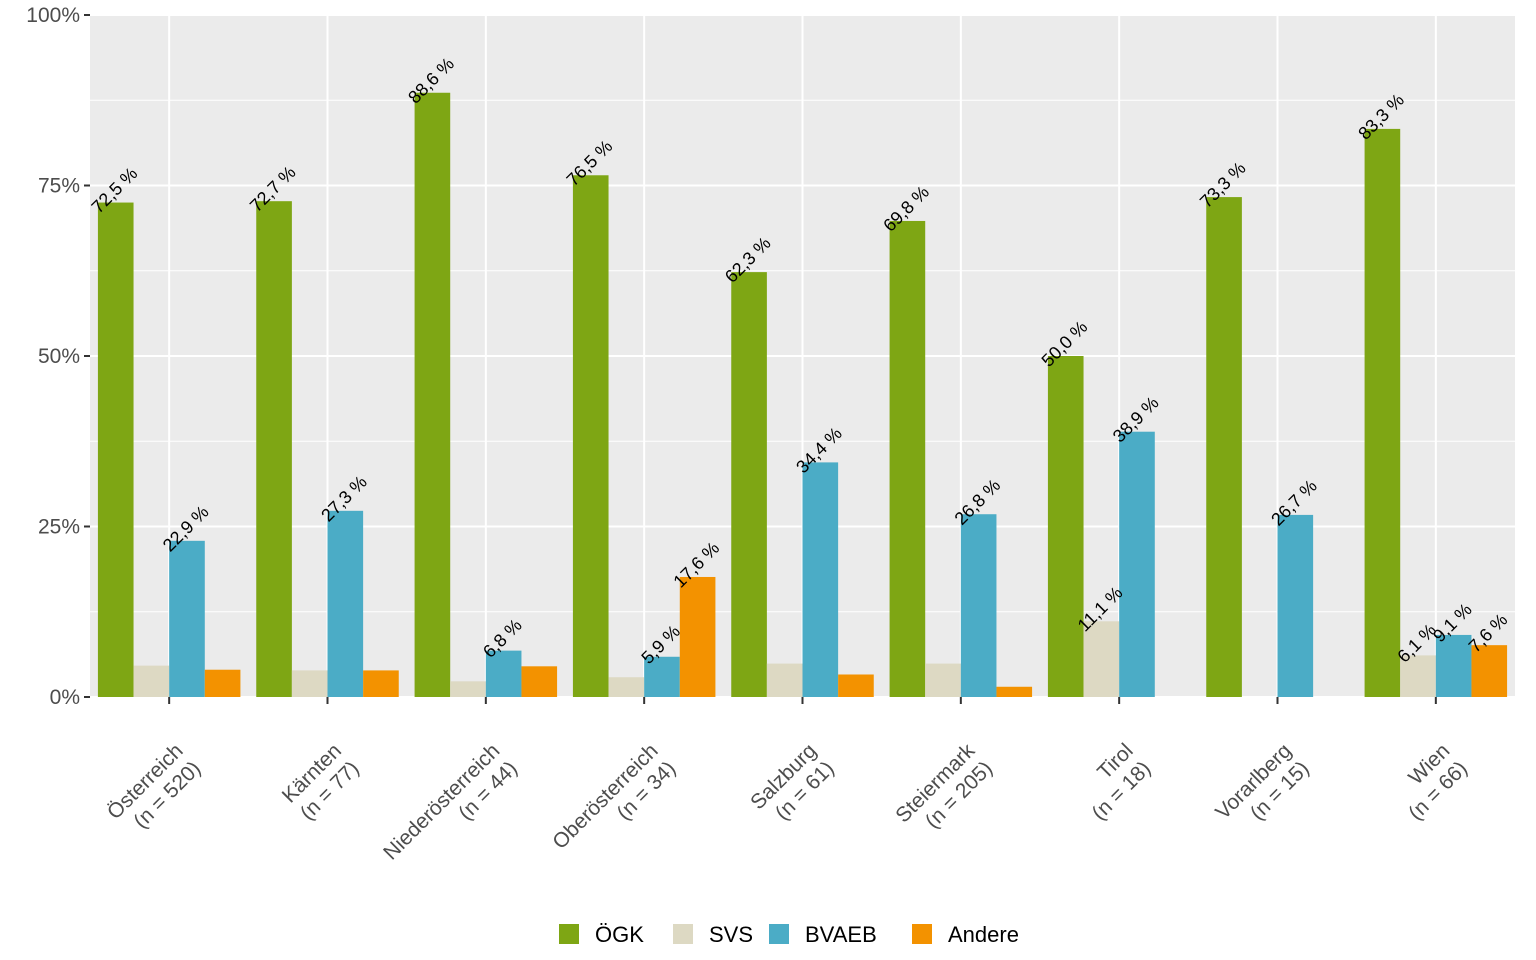 Image resolution: width=1536 pixels, height=960 pixels. Describe the element at coordinates (792, 785) in the screenshot. I see `x-category-label: Salzburg(n = 61)` at that location.